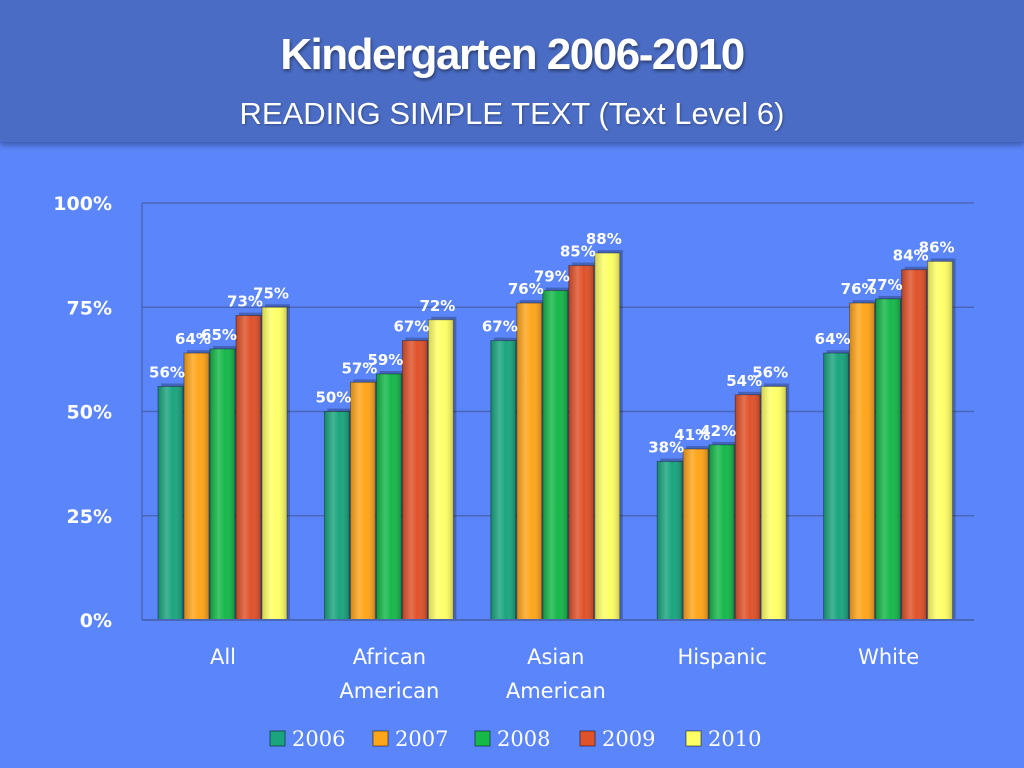  Describe the element at coordinates (587, 738) in the screenshot. I see `legend-swatch-2009` at that location.